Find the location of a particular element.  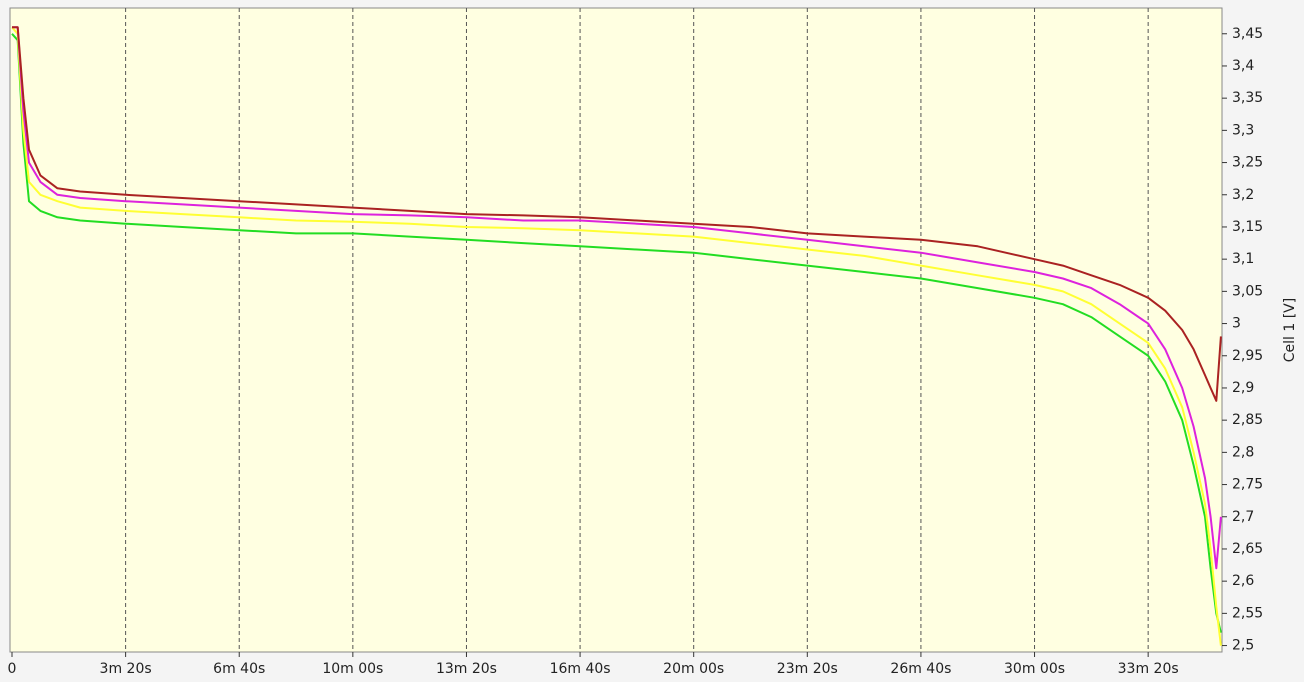

y-tick-label: 3,3 is located at coordinates (1243, 130).